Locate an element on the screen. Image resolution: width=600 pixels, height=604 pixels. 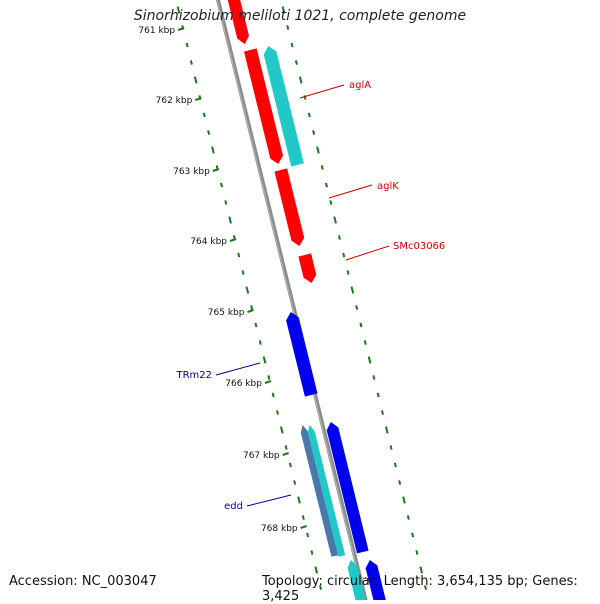
gene-label-TRm22: TRm22 is located at coordinates (193, 375).